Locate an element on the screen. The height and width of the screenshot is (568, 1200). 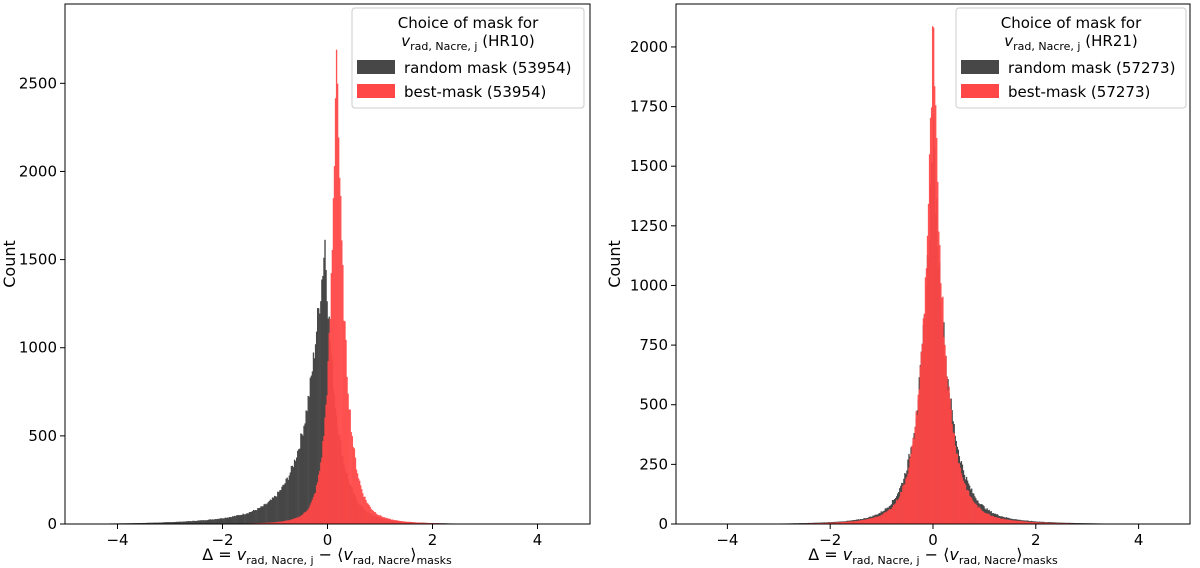
y-tick: 750 is located at coordinates (657, 345).